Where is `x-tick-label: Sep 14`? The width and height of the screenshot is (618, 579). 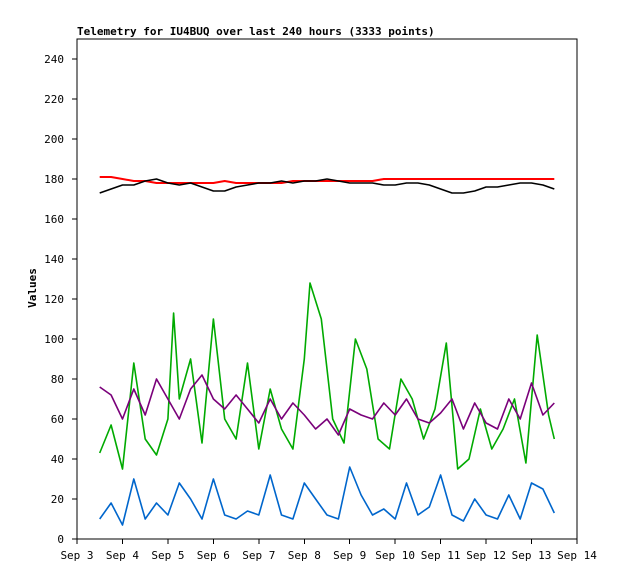 x-tick-label: Sep 14 is located at coordinates (577, 555).